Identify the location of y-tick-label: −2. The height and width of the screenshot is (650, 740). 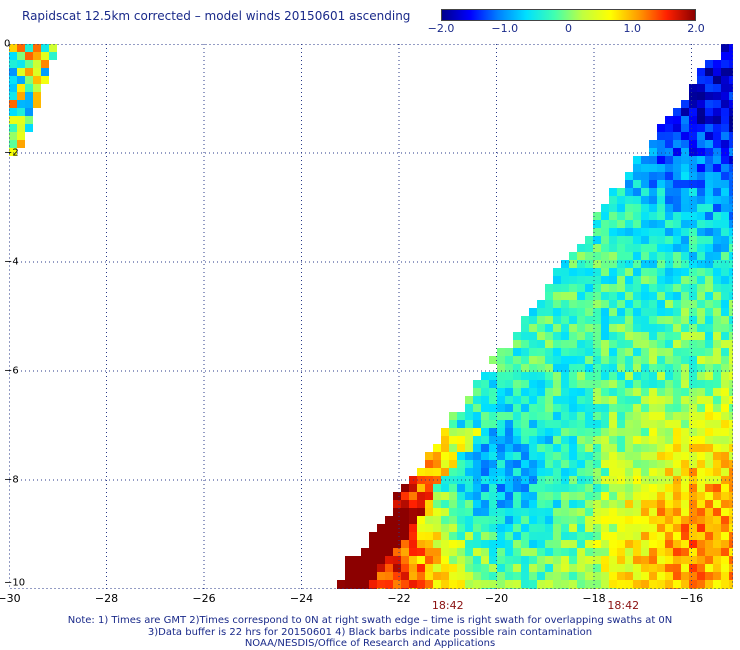
(11, 153).